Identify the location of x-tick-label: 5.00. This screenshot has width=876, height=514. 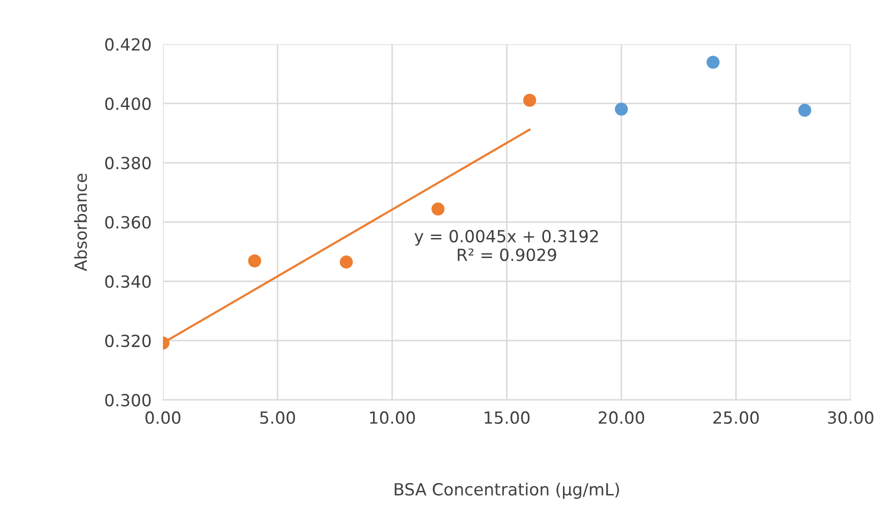
(277, 417).